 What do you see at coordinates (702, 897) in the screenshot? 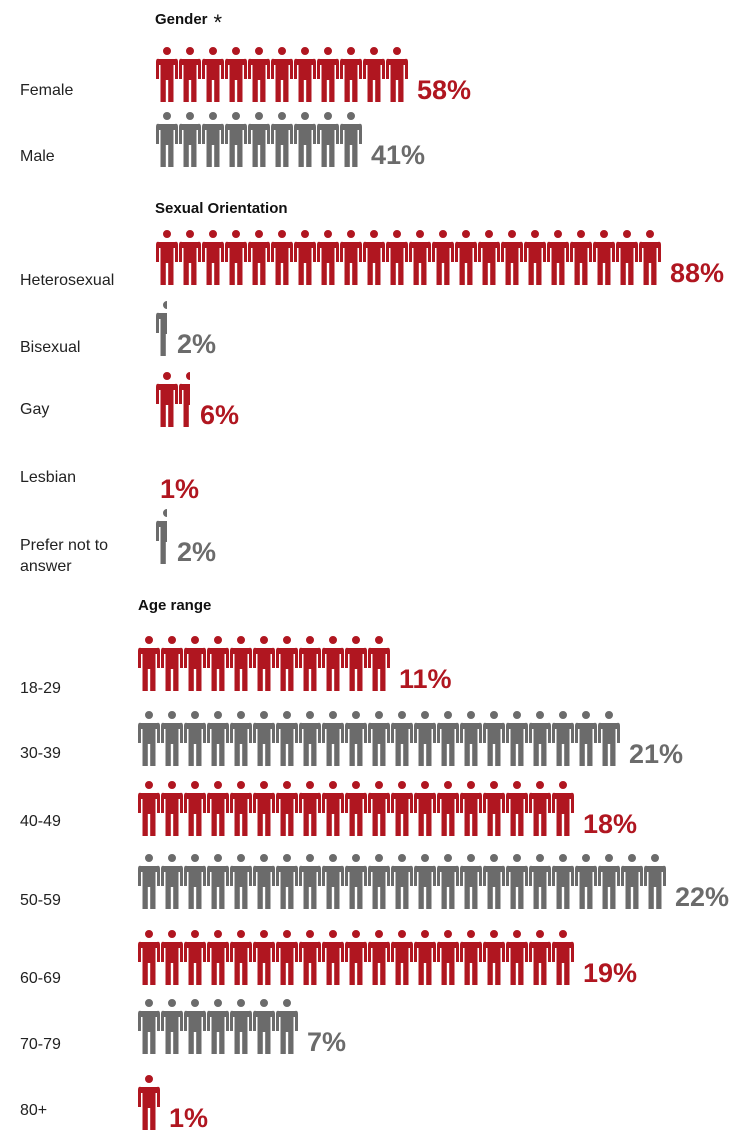
I see `percent-label: 22%` at bounding box center [702, 897].